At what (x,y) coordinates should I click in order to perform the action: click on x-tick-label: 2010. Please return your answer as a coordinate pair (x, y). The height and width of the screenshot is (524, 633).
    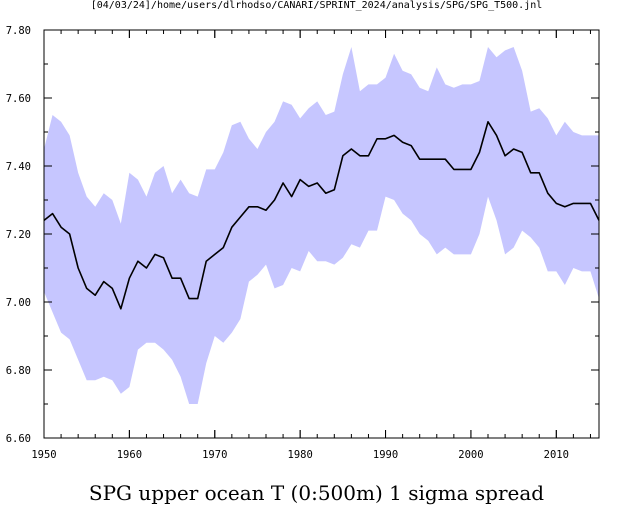
    Looking at the image, I should click on (556, 455).